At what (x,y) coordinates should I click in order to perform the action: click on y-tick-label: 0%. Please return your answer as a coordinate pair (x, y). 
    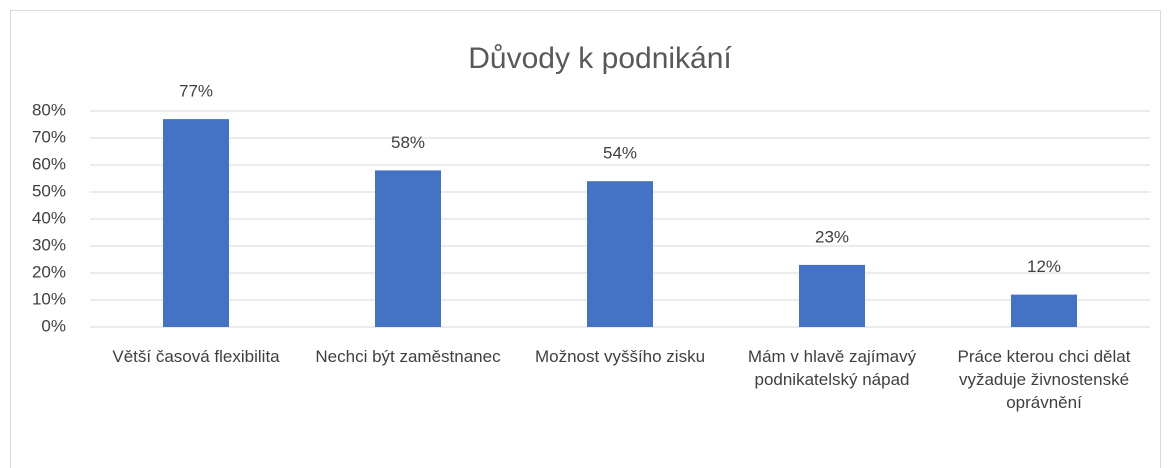
    Looking at the image, I should click on (53, 325).